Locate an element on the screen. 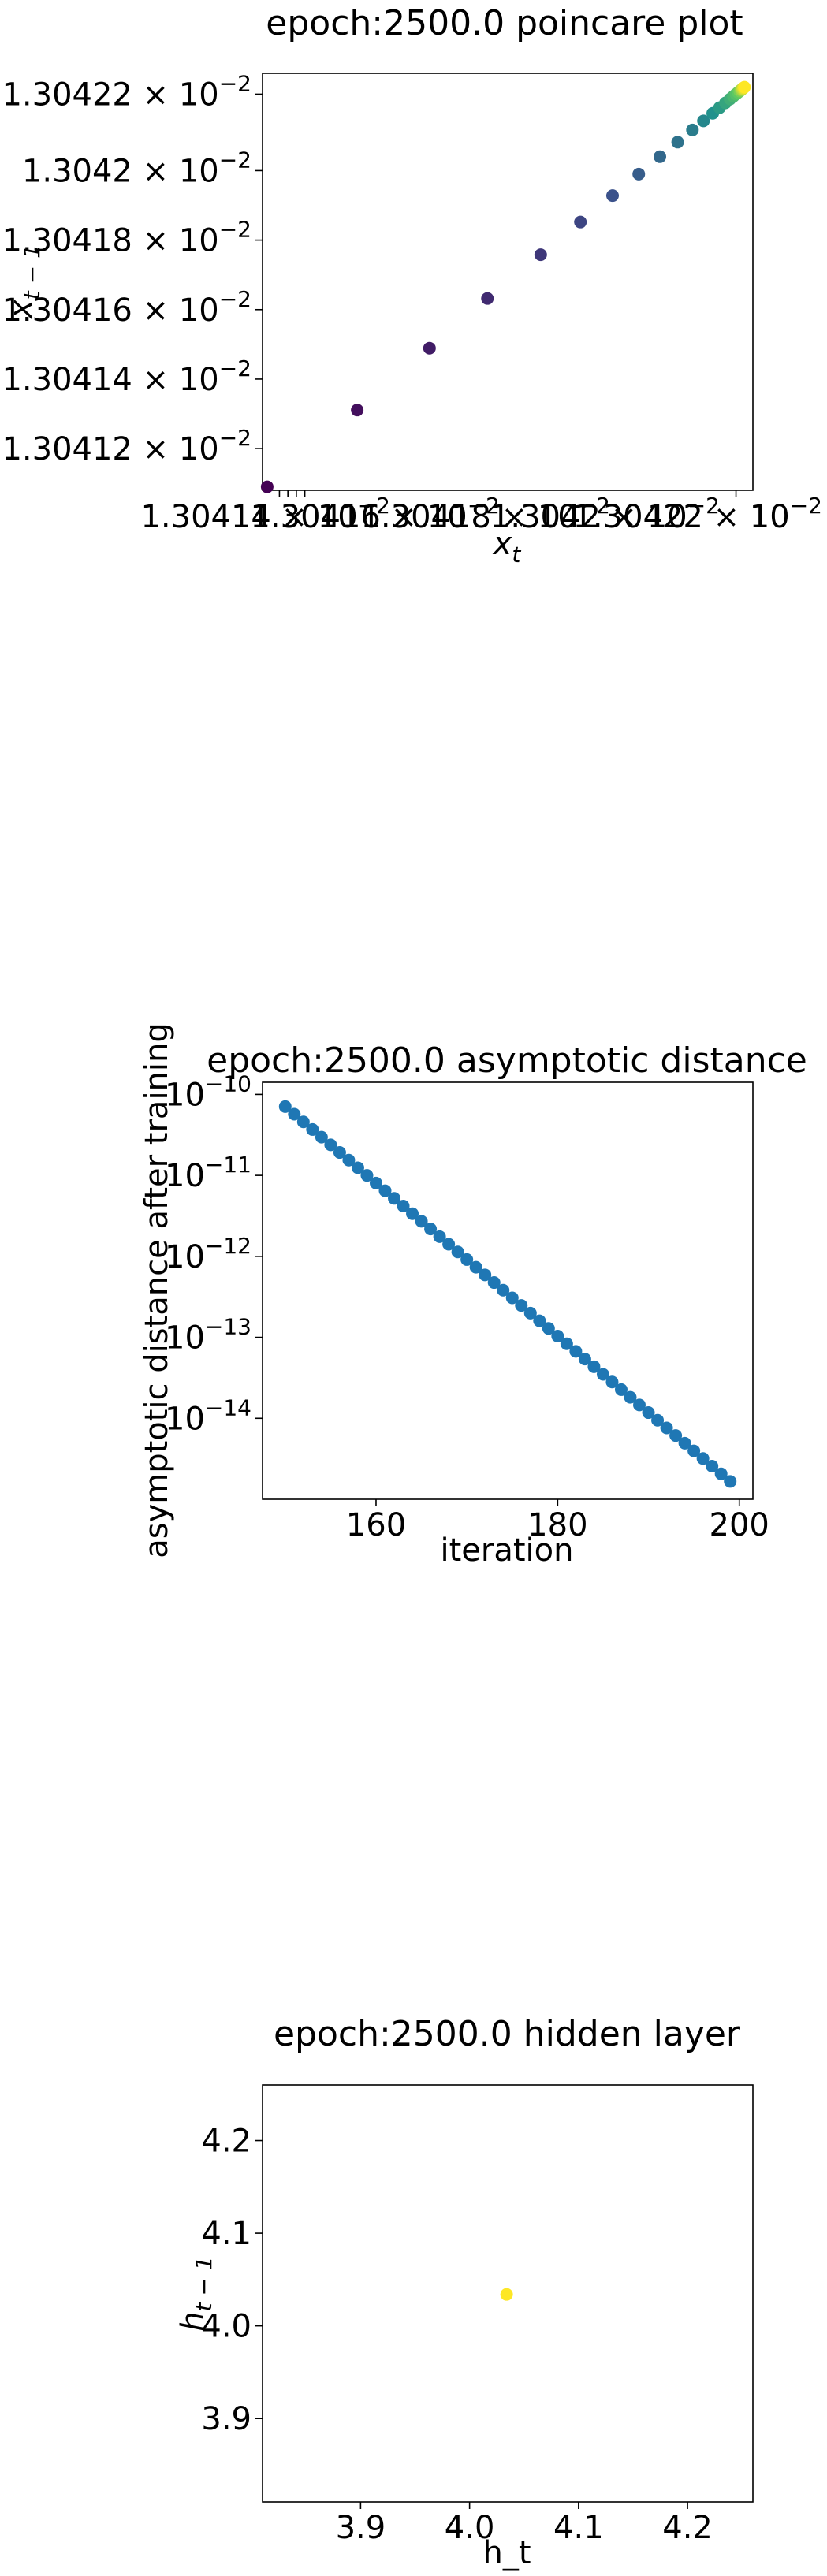  hidden-layer-x-tick-label: 4.0 is located at coordinates (470, 2528).